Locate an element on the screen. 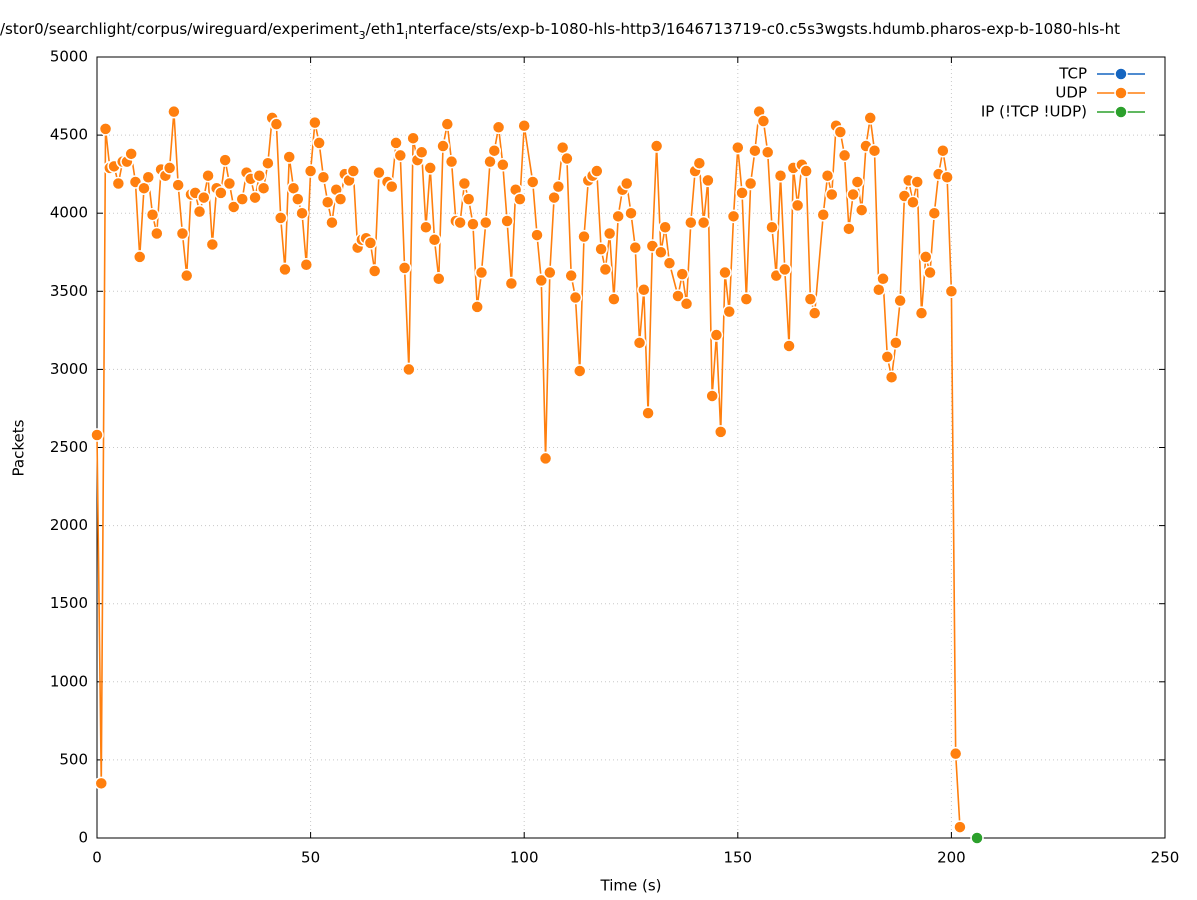 The height and width of the screenshot is (900, 1197). title-subscript: 3 is located at coordinates (362, 35).